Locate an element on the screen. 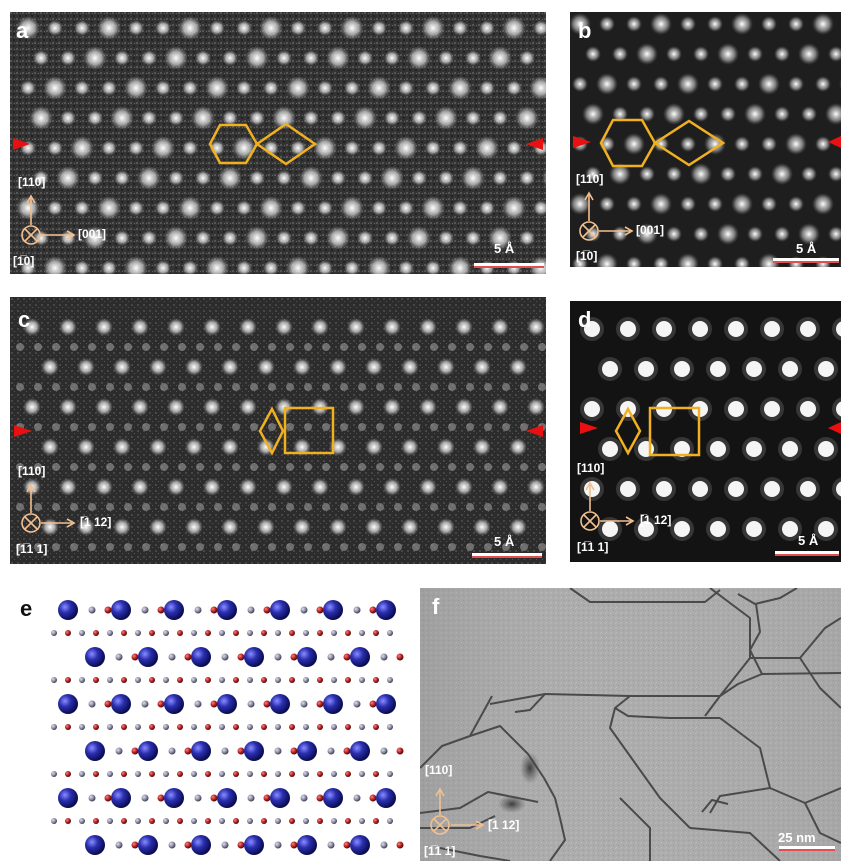 The height and width of the screenshot is (861, 841). square-overlay is located at coordinates (309, 430).